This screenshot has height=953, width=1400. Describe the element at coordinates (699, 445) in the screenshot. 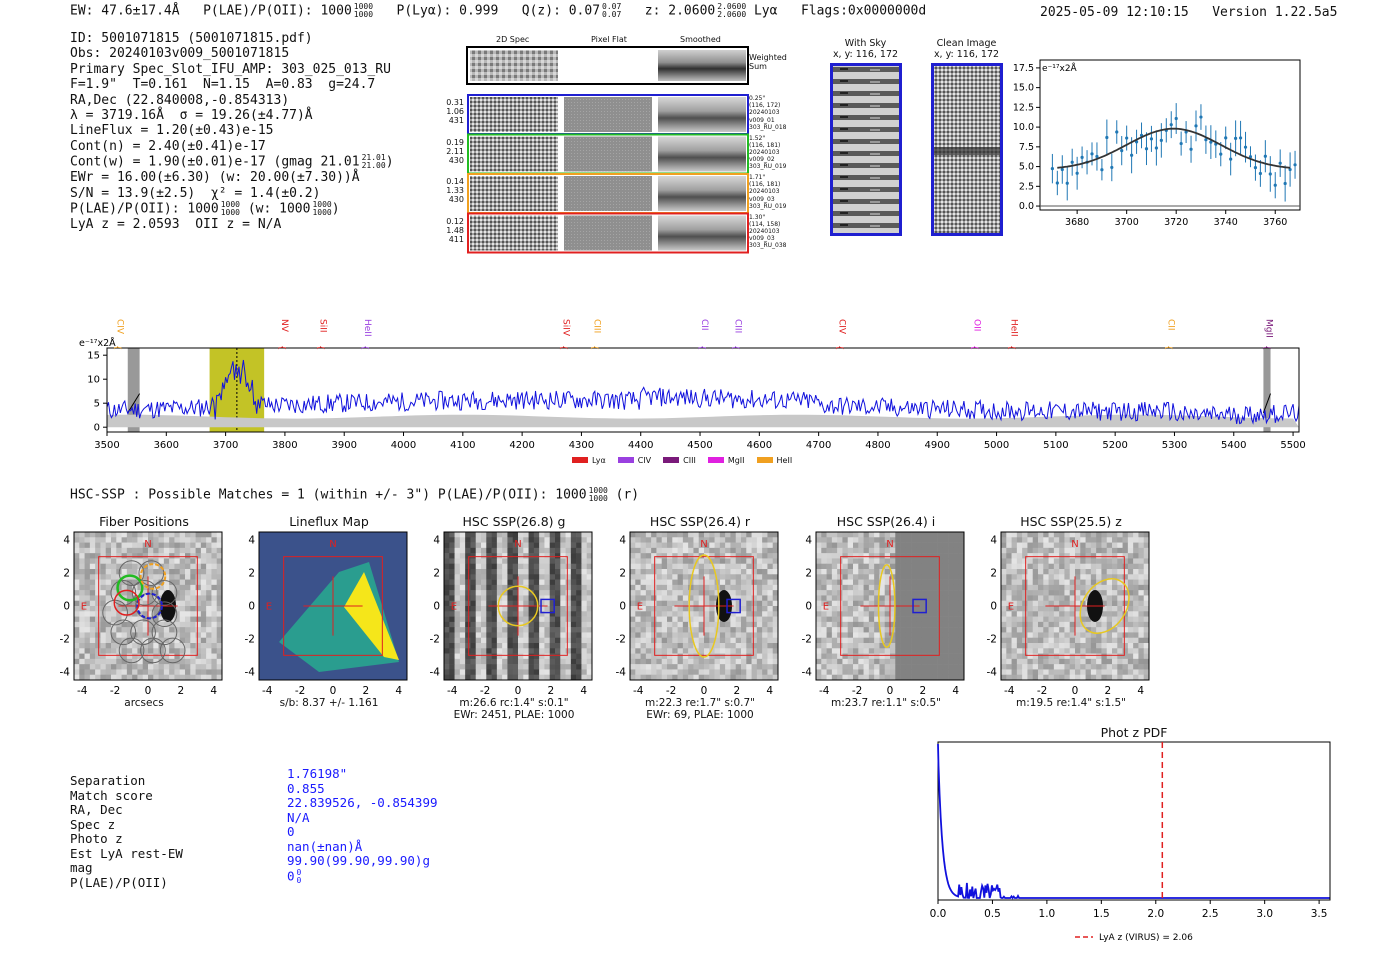

I see `spec-xtick-label: 4500` at that location.